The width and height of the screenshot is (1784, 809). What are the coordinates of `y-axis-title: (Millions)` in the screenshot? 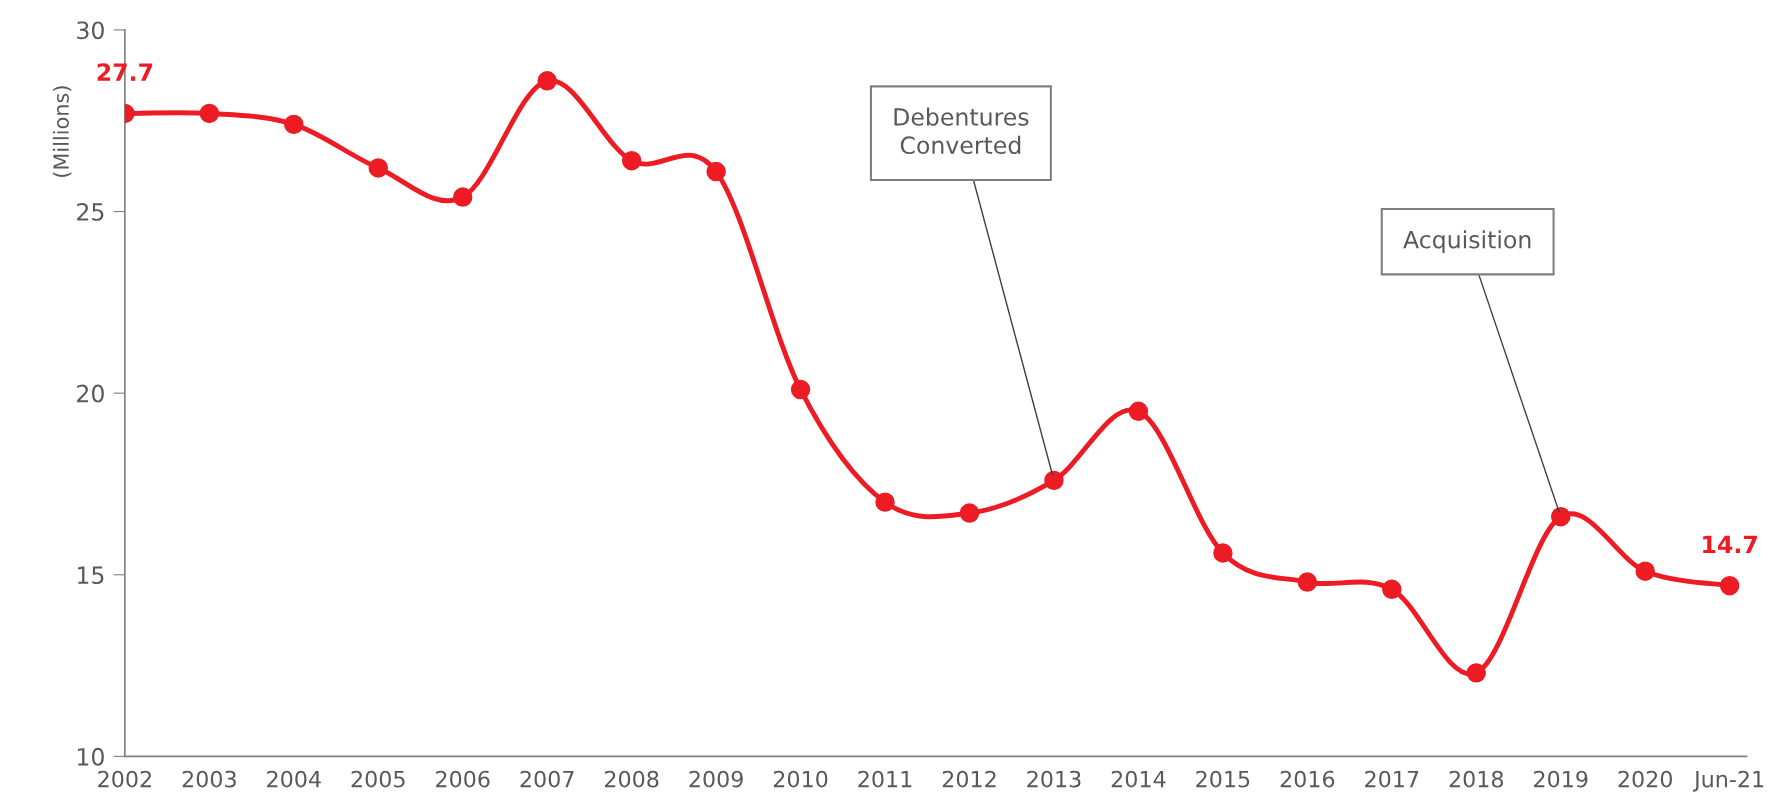 It's located at (62, 131).